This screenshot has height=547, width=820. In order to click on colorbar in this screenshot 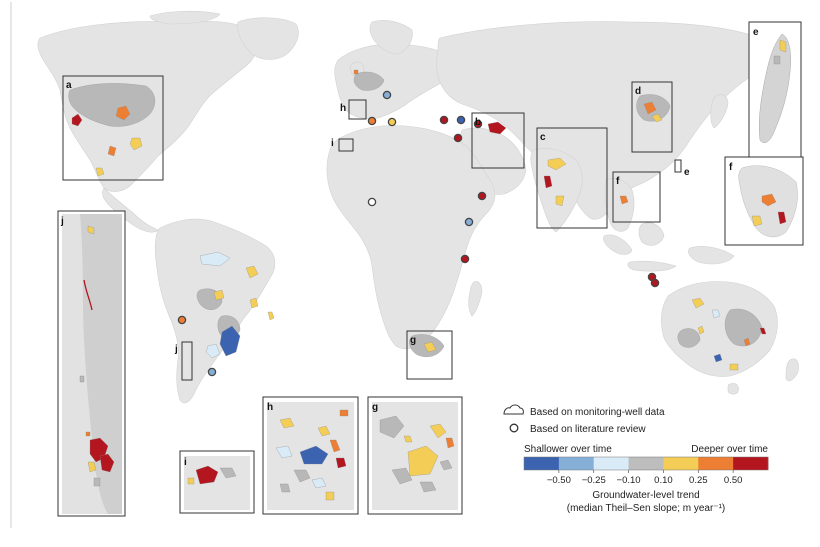, I will do `click(646, 463)`.